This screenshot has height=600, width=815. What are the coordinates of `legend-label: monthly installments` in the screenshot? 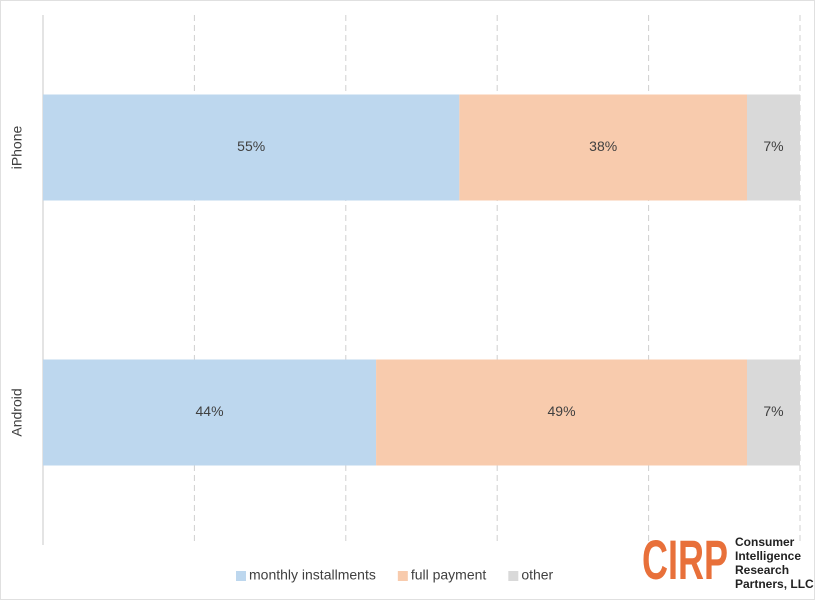 It's located at (312, 575).